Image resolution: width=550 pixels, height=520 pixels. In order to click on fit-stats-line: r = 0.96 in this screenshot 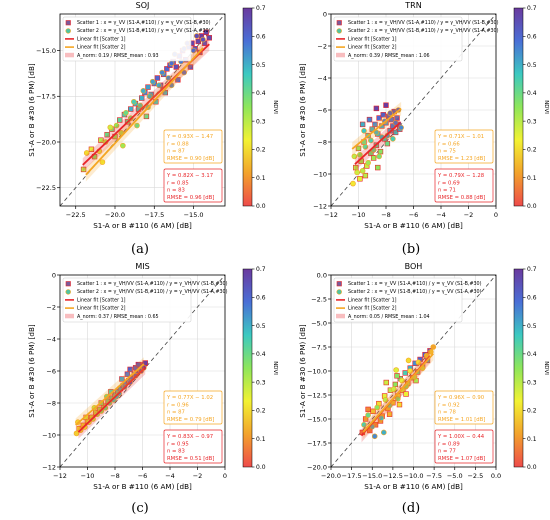, I will do `click(178, 405)`.